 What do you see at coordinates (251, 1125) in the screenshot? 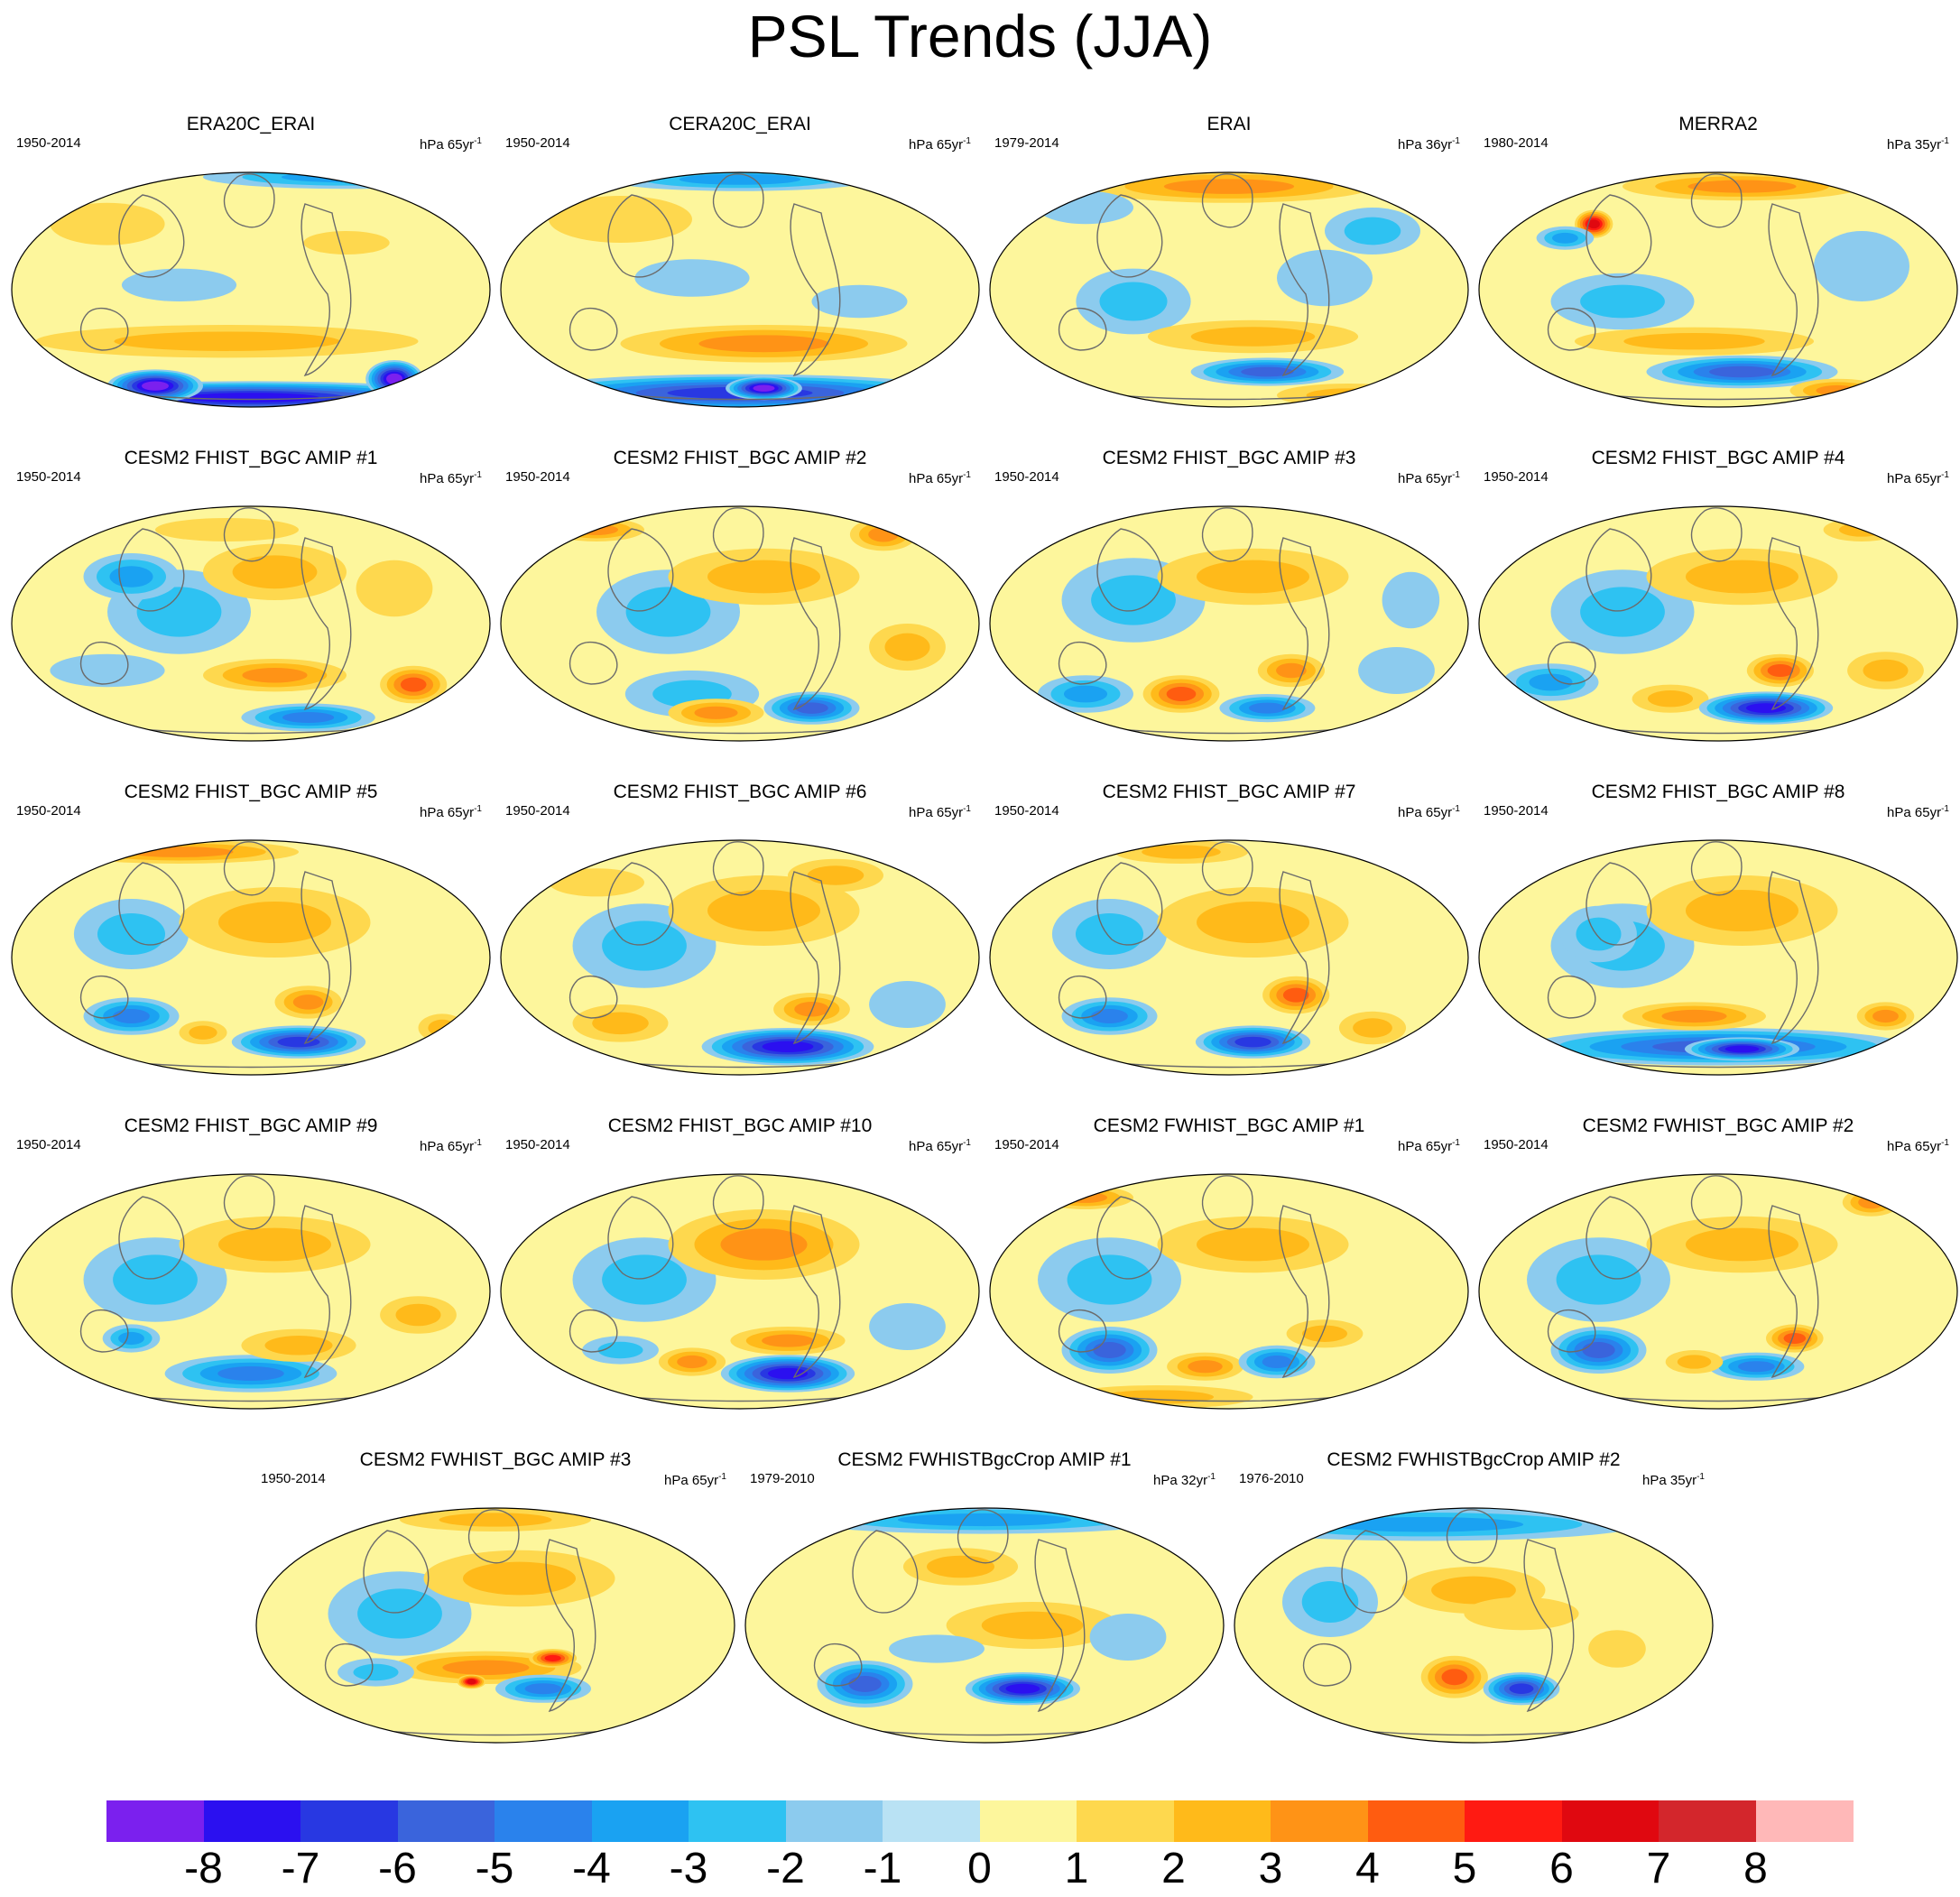
I see `panel-title: CESM2 FHIST_BGC AMIP #9` at bounding box center [251, 1125].